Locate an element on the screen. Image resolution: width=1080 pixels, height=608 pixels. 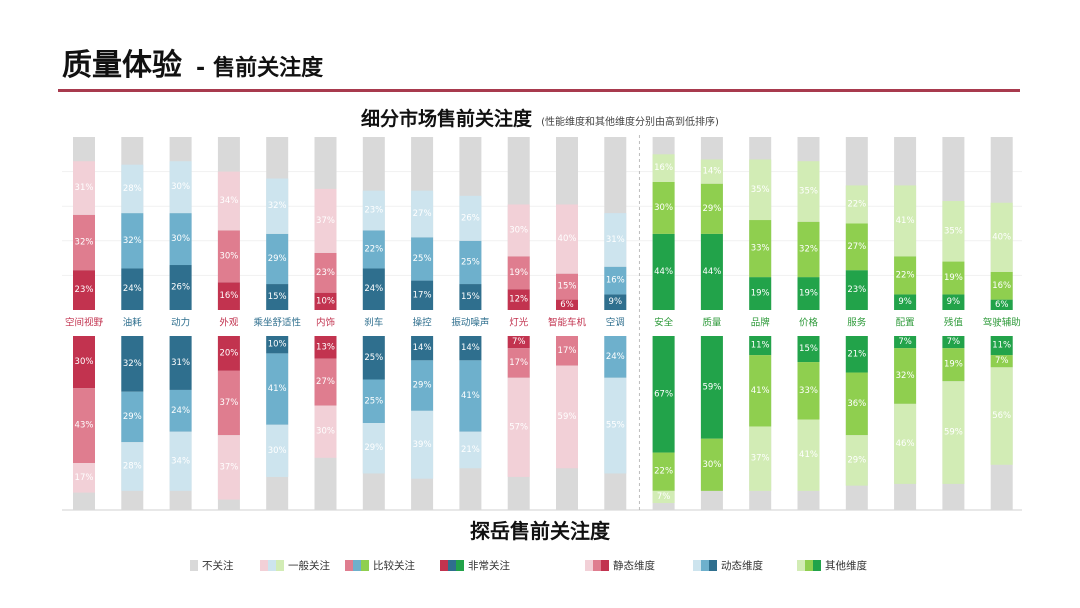
category-label: 品牌 is located at coordinates (761, 323).